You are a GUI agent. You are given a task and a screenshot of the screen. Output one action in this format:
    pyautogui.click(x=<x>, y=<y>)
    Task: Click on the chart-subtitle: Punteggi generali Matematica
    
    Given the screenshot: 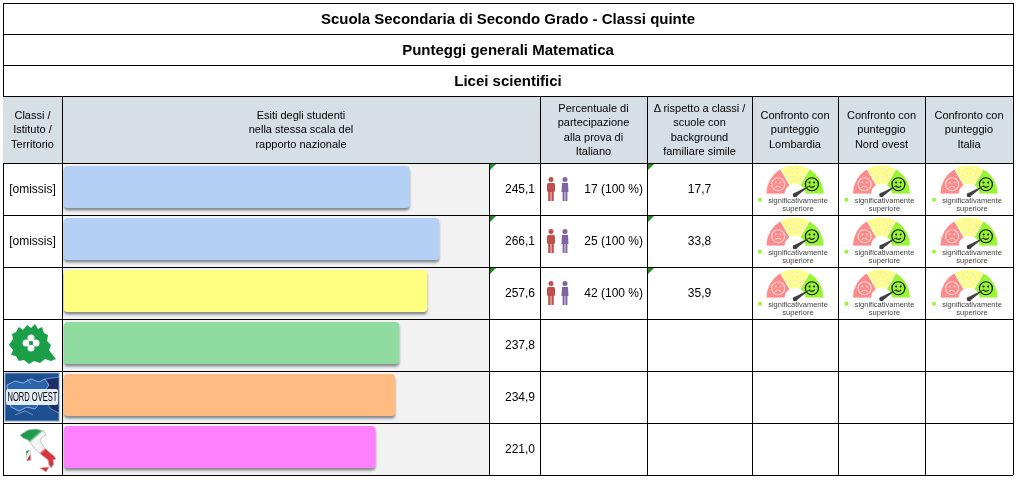 What is the action you would take?
    pyautogui.click(x=508, y=49)
    